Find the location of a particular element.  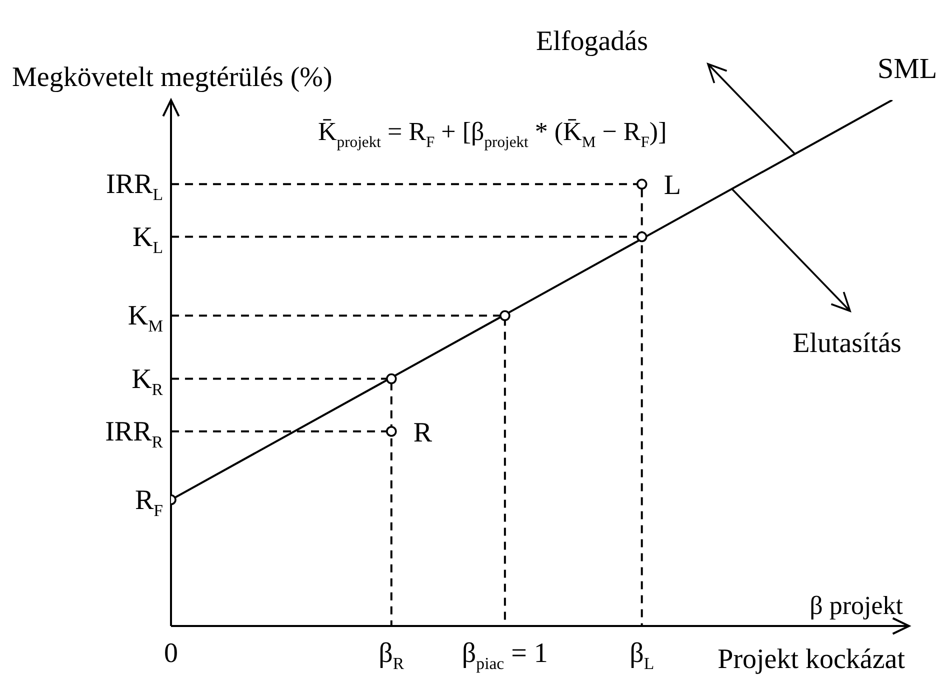

x-axis-title: β projekt is located at coordinates (857, 605).